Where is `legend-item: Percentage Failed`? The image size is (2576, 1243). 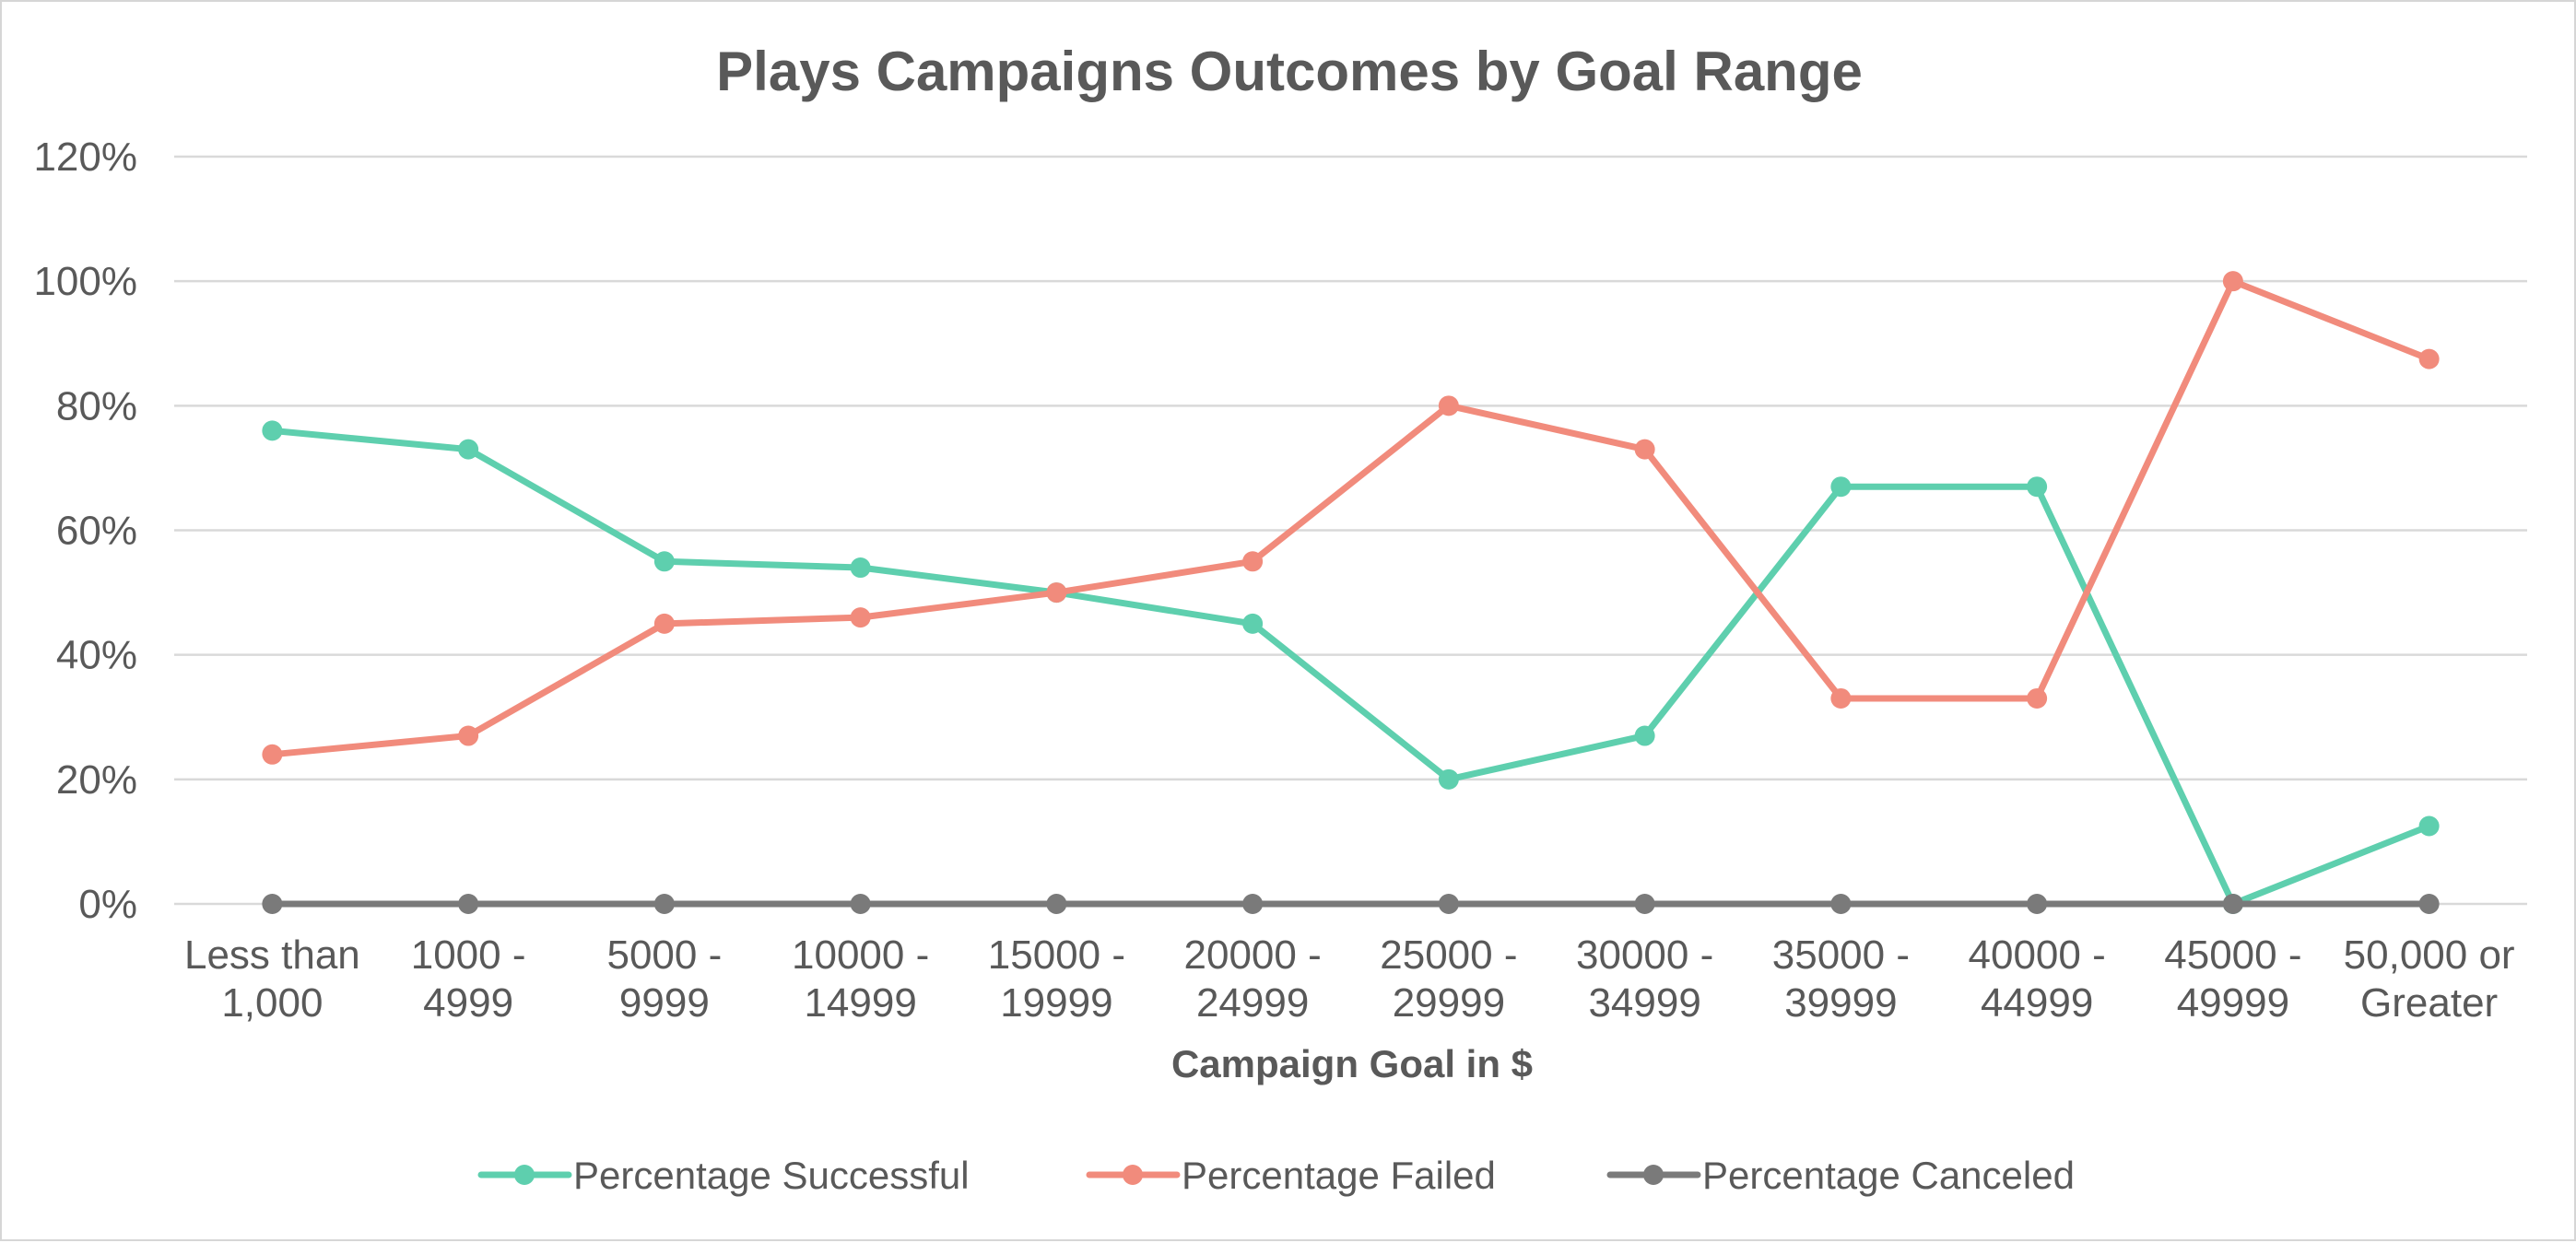
legend-item: Percentage Failed is located at coordinates (1291, 1175).